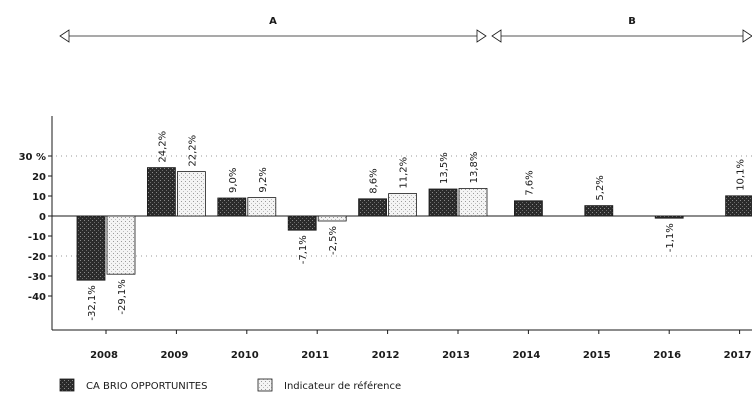  What do you see at coordinates (303, 249) in the screenshot?
I see `data-label: -7,1%` at bounding box center [303, 249].